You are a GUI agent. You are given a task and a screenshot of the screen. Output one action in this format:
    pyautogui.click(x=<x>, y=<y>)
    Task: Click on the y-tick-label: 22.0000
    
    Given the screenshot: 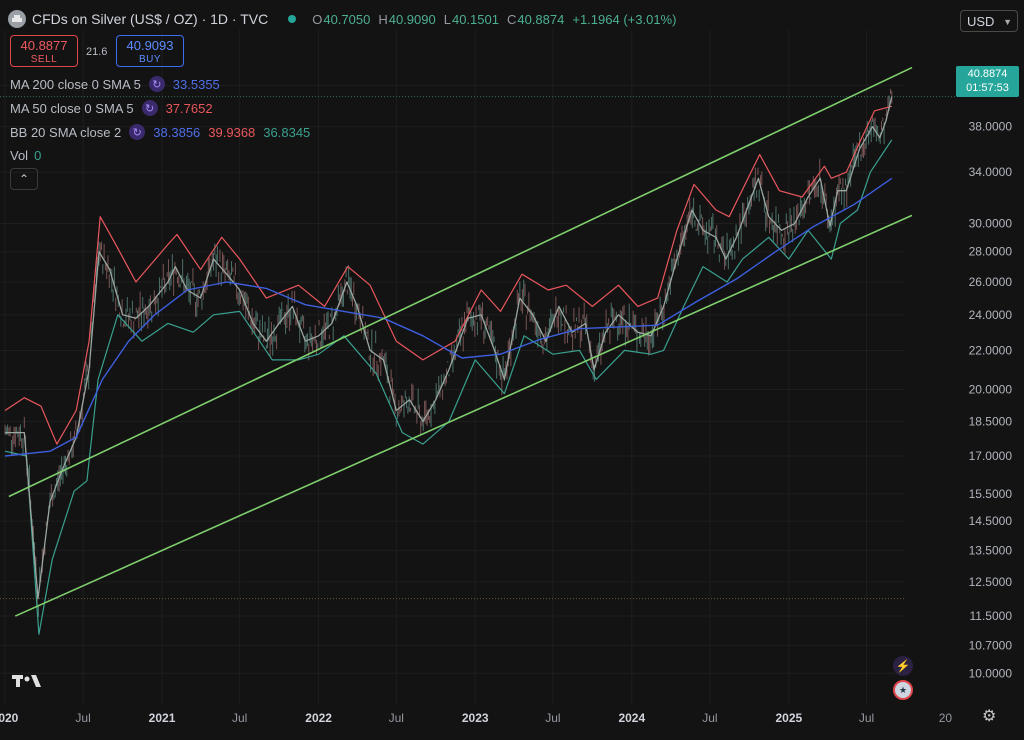 What is the action you would take?
    pyautogui.click(x=991, y=350)
    